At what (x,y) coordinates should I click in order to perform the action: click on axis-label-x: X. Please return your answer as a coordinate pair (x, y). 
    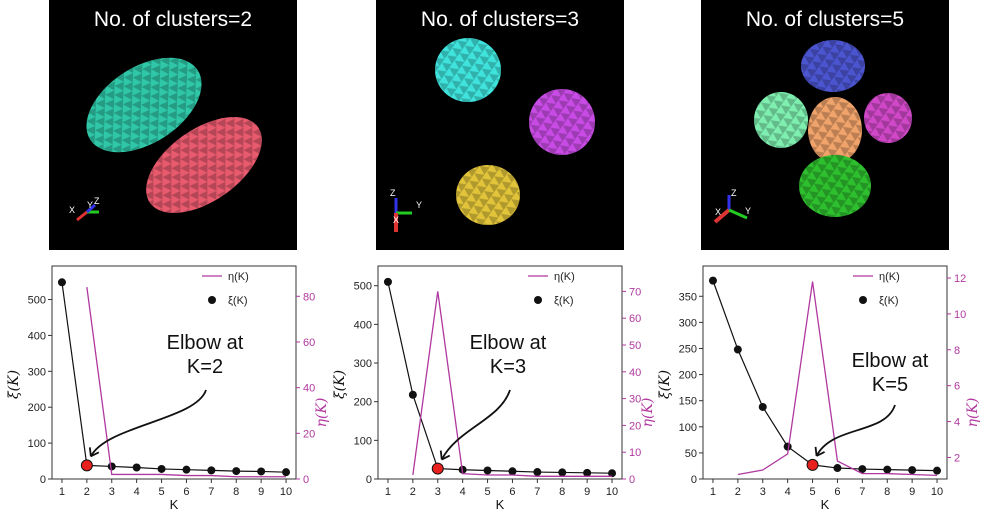
    Looking at the image, I should click on (396, 220).